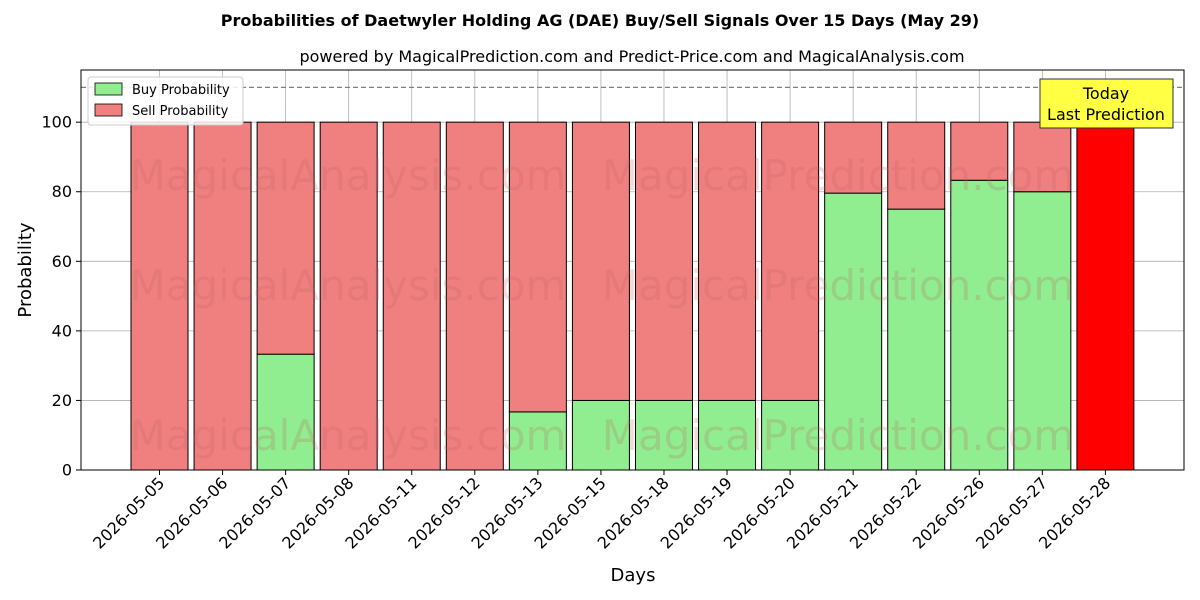 The image size is (1200, 600). I want to click on legend-box, so click(165, 101).